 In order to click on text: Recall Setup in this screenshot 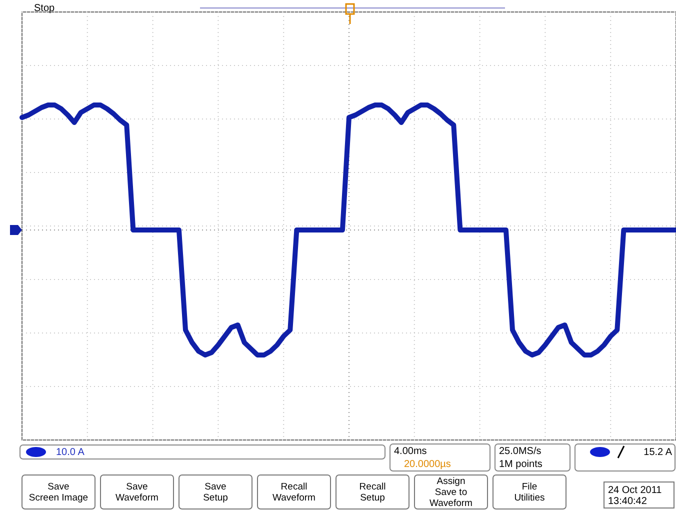, I will do `click(372, 493)`.